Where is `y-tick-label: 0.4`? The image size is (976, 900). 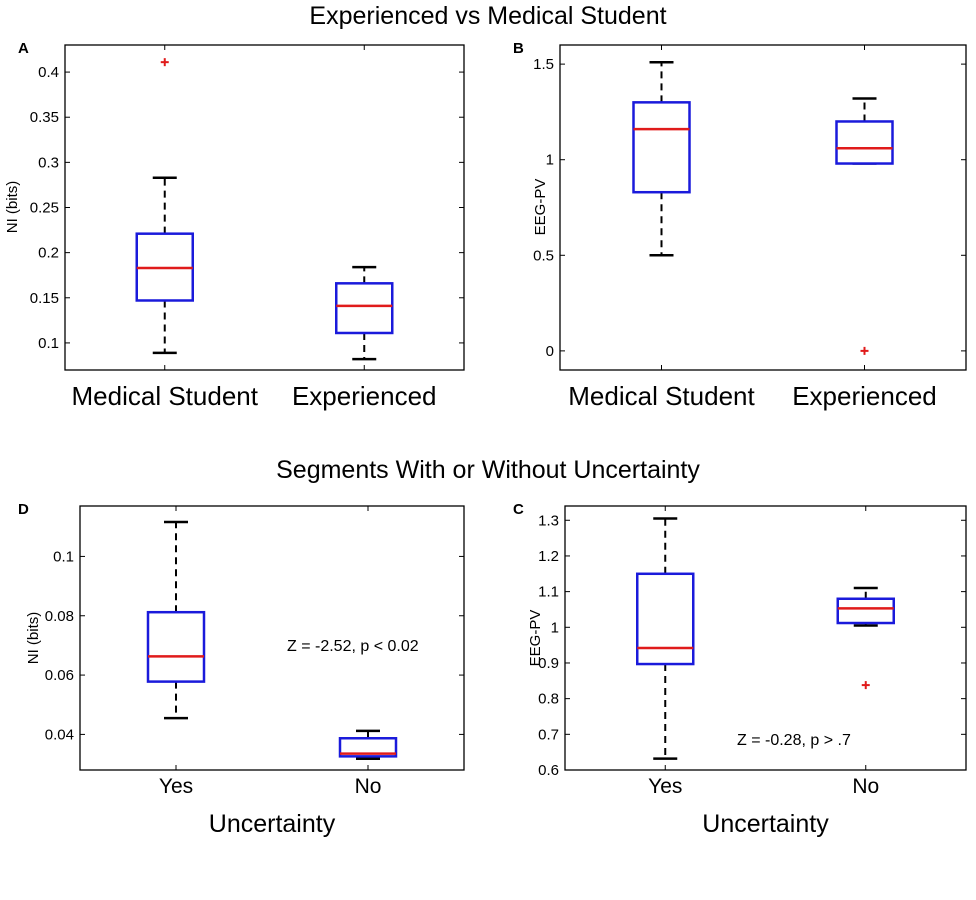
y-tick-label: 0.4 is located at coordinates (48, 72).